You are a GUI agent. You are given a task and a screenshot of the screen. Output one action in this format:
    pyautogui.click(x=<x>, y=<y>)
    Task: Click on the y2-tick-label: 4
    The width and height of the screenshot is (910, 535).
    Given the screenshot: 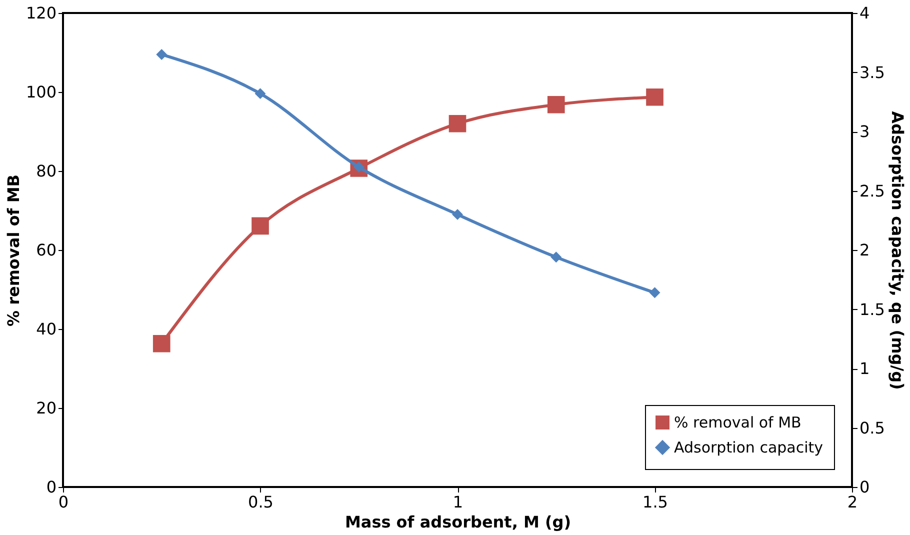 What is the action you would take?
    pyautogui.click(x=865, y=13)
    